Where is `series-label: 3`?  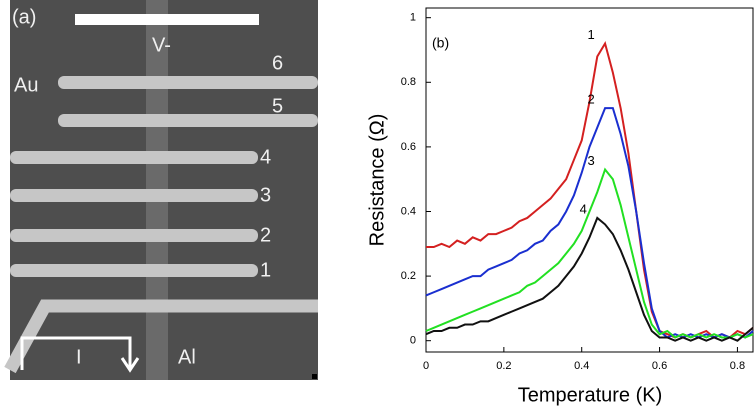 series-label: 3 is located at coordinates (590, 160).